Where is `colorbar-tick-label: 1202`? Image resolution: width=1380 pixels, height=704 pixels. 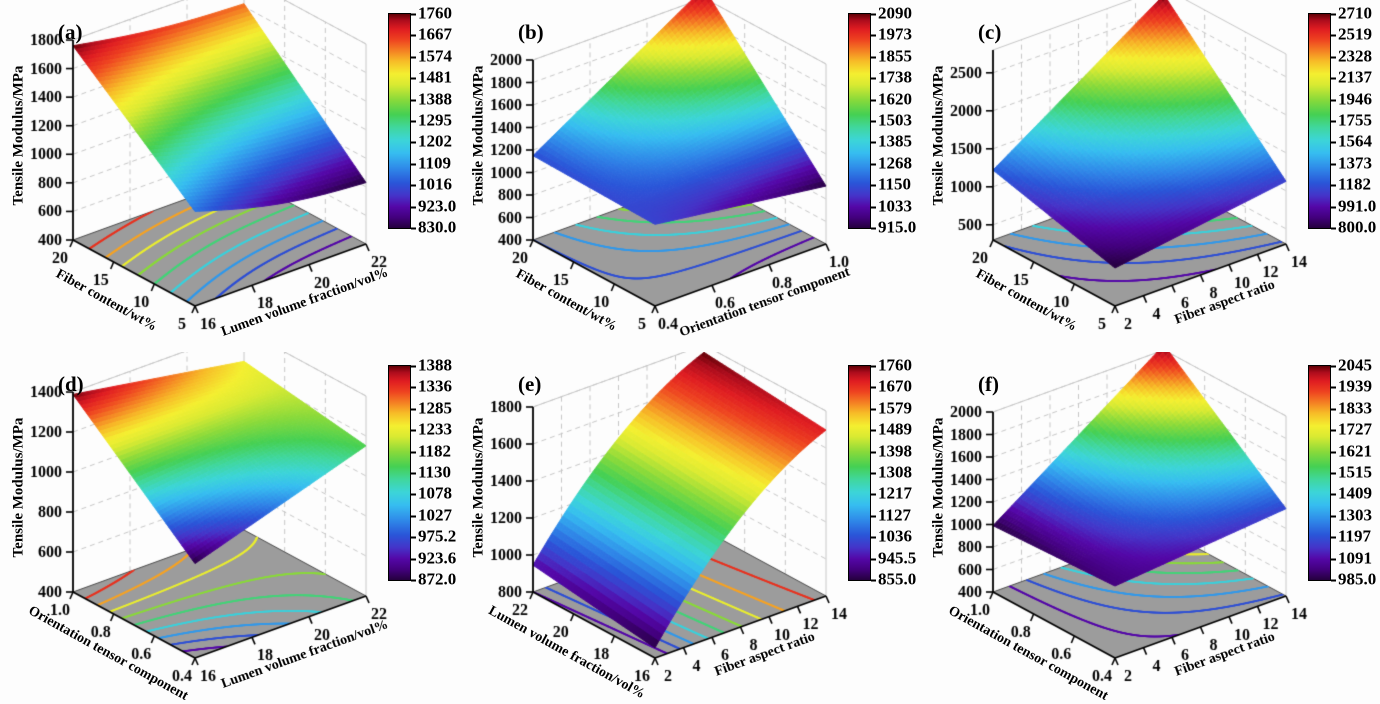
colorbar-tick-label: 1202 is located at coordinates (431, 141).